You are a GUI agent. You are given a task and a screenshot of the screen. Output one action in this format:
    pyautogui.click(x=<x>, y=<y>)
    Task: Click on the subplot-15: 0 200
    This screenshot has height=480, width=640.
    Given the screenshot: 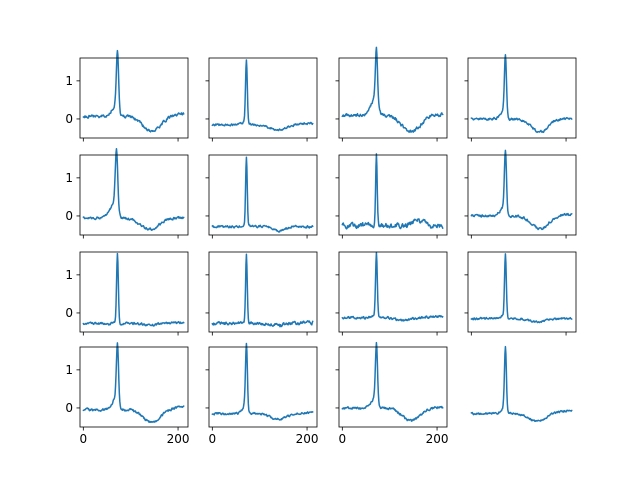 What is the action you would take?
    pyautogui.click(x=392, y=393)
    